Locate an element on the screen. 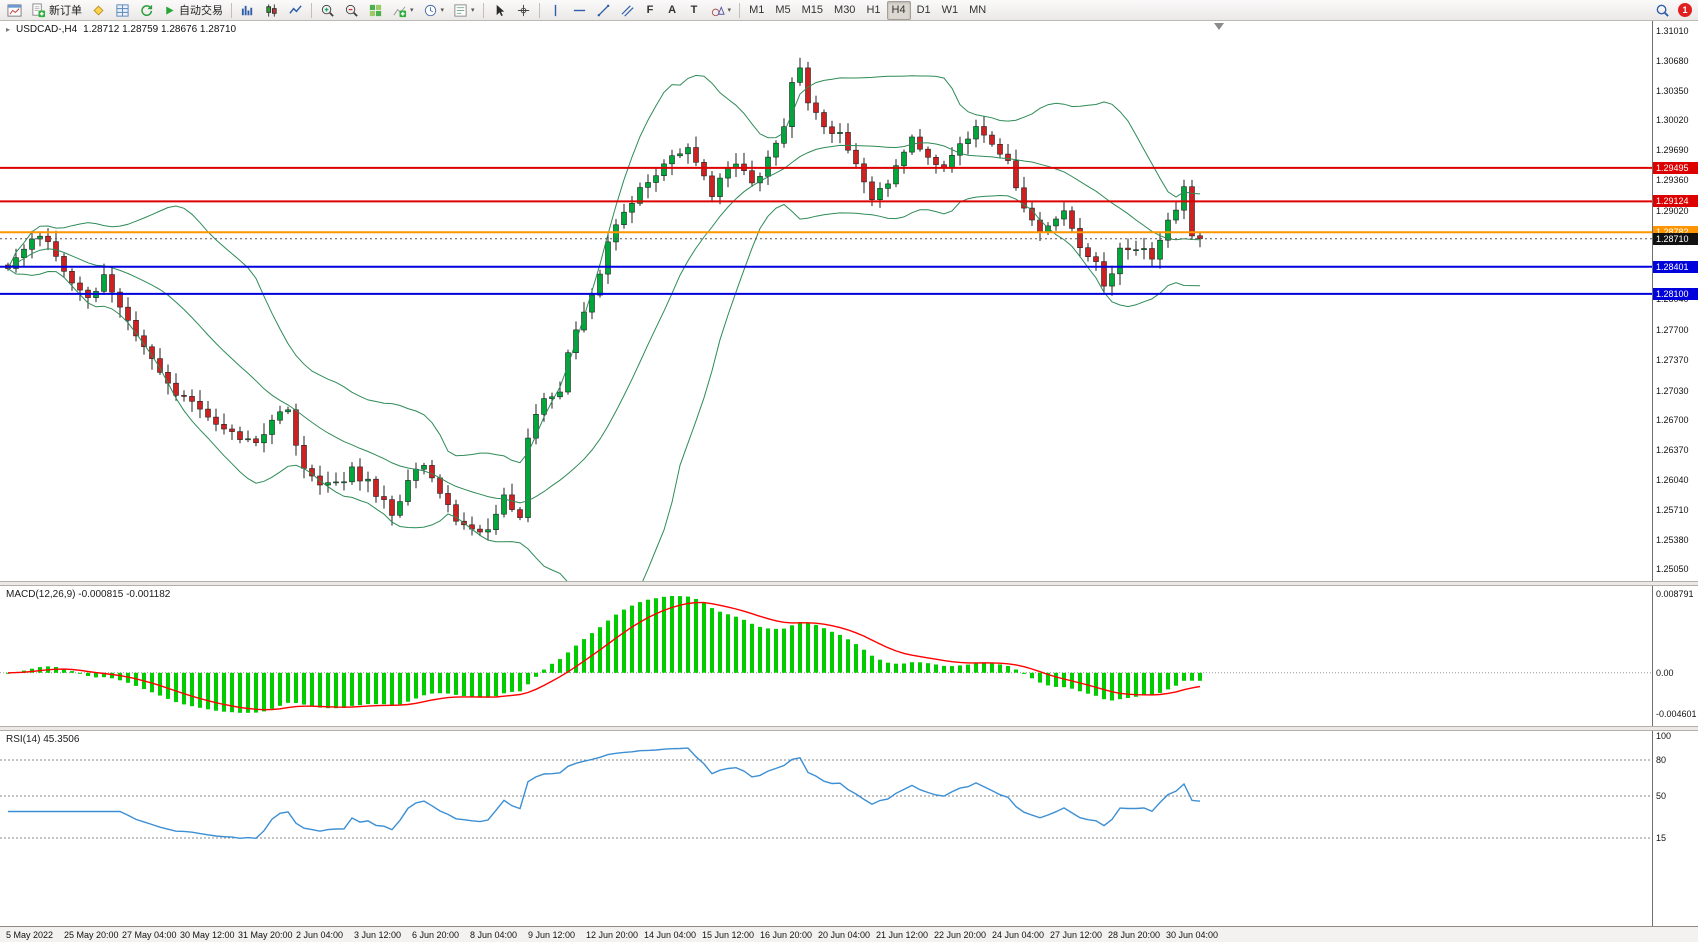  timeframe-button-m5: M5 is located at coordinates (782, 10).